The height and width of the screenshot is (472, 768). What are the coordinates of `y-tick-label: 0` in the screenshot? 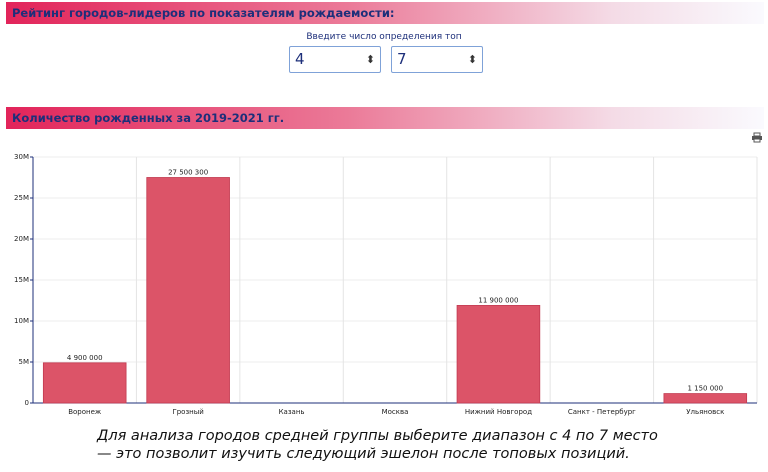 It's located at (27, 403).